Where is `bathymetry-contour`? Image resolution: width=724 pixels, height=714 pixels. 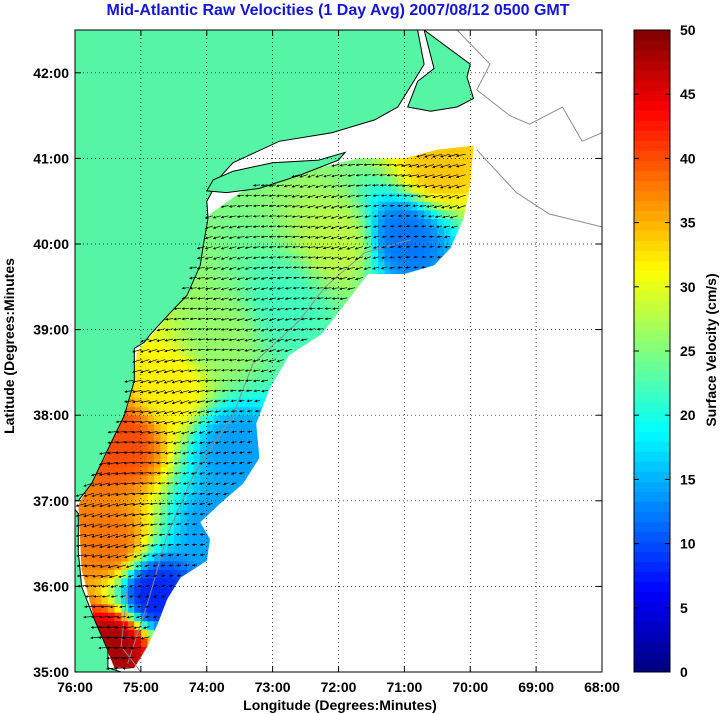
bathymetry-contour is located at coordinates (539, 188).